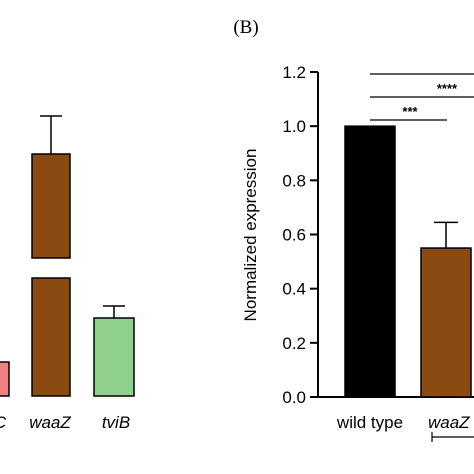  I want to click on bar-upper, so click(51, 206).